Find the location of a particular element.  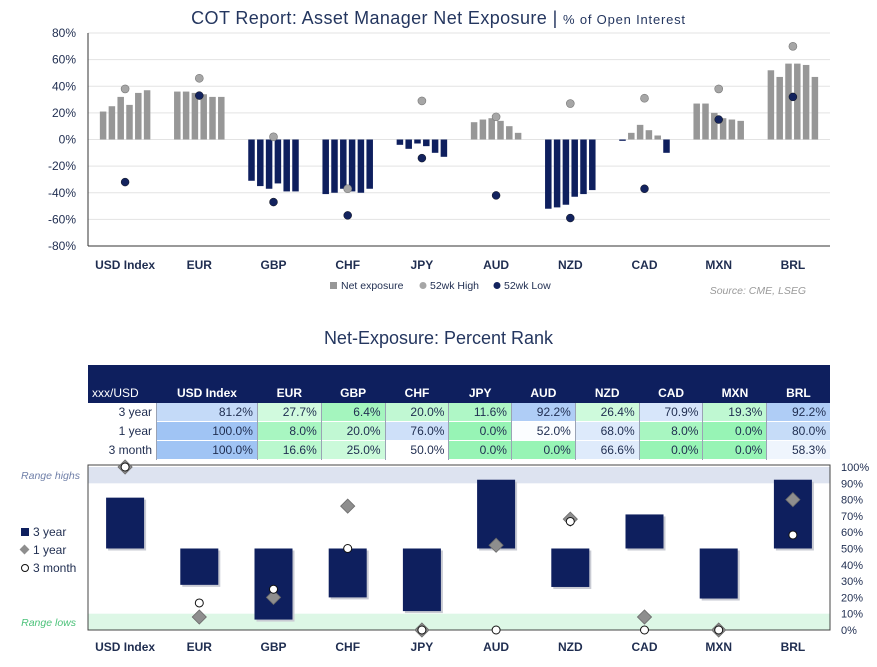

y-tick-label: 20% is located at coordinates (64, 113).